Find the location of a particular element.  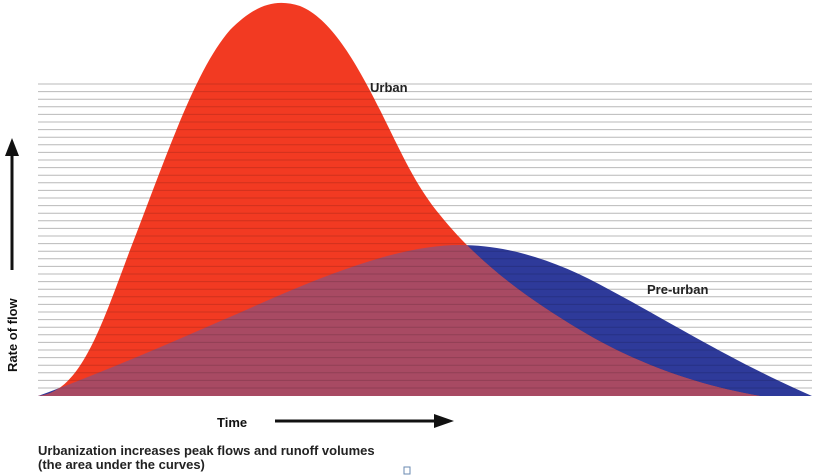

x-axis-arrowhead is located at coordinates (444, 421).